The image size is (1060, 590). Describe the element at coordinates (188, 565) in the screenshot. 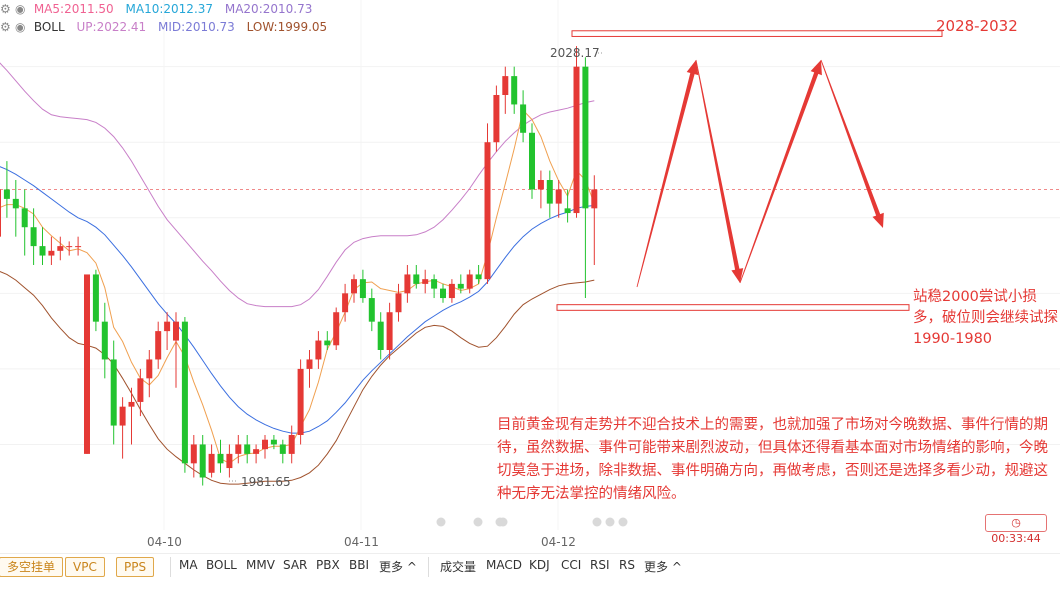

I see `indicator-ma: MA` at that location.